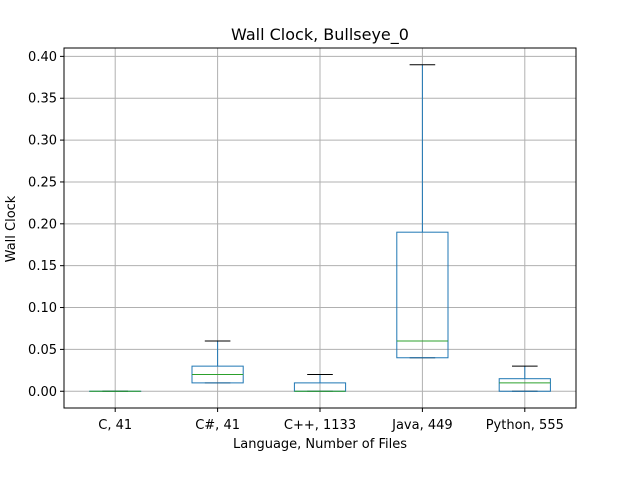  Describe the element at coordinates (320, 425) in the screenshot. I see `x-tick-label: C++, 1133` at that location.